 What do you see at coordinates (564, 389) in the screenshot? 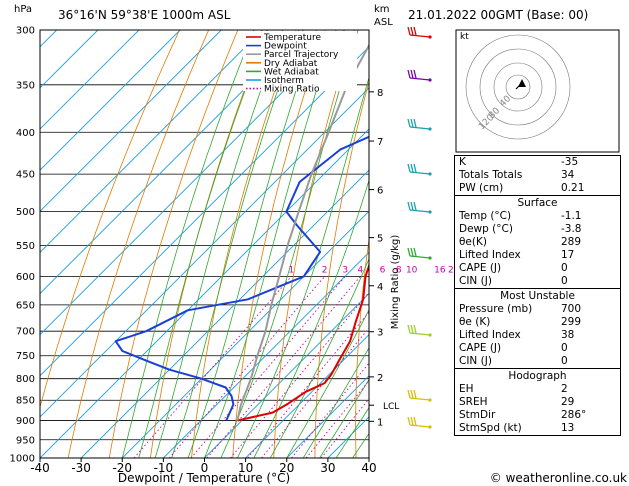
I see `index-value: 2` at bounding box center [564, 389].